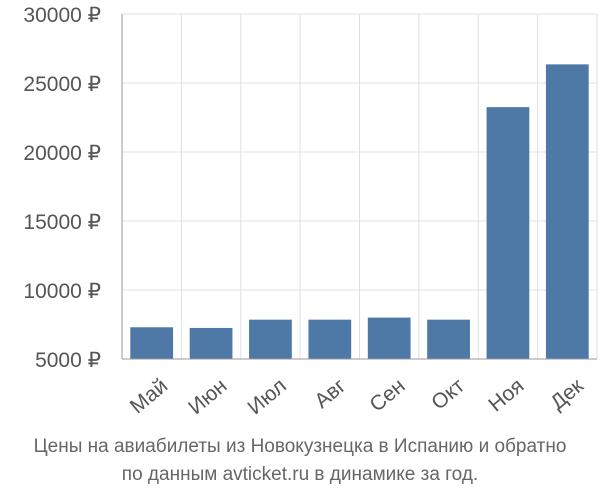 The width and height of the screenshot is (600, 500). I want to click on bar-Ноя, so click(508, 233).